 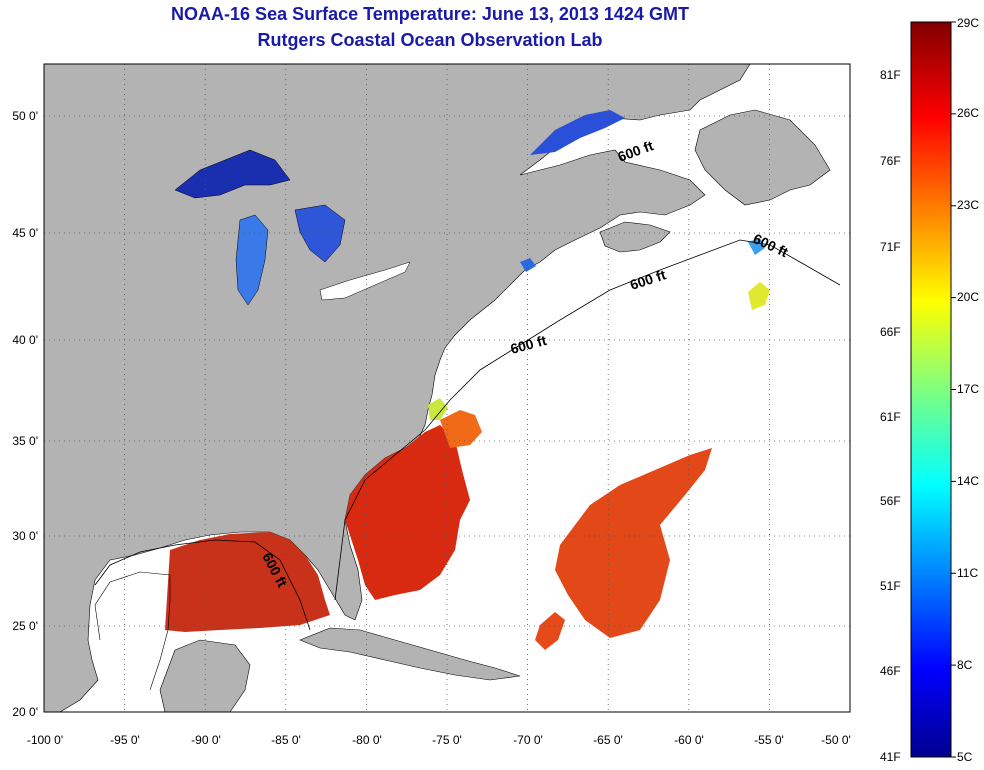 I want to click on colorbar-label-c: 26C, so click(x=968, y=113).